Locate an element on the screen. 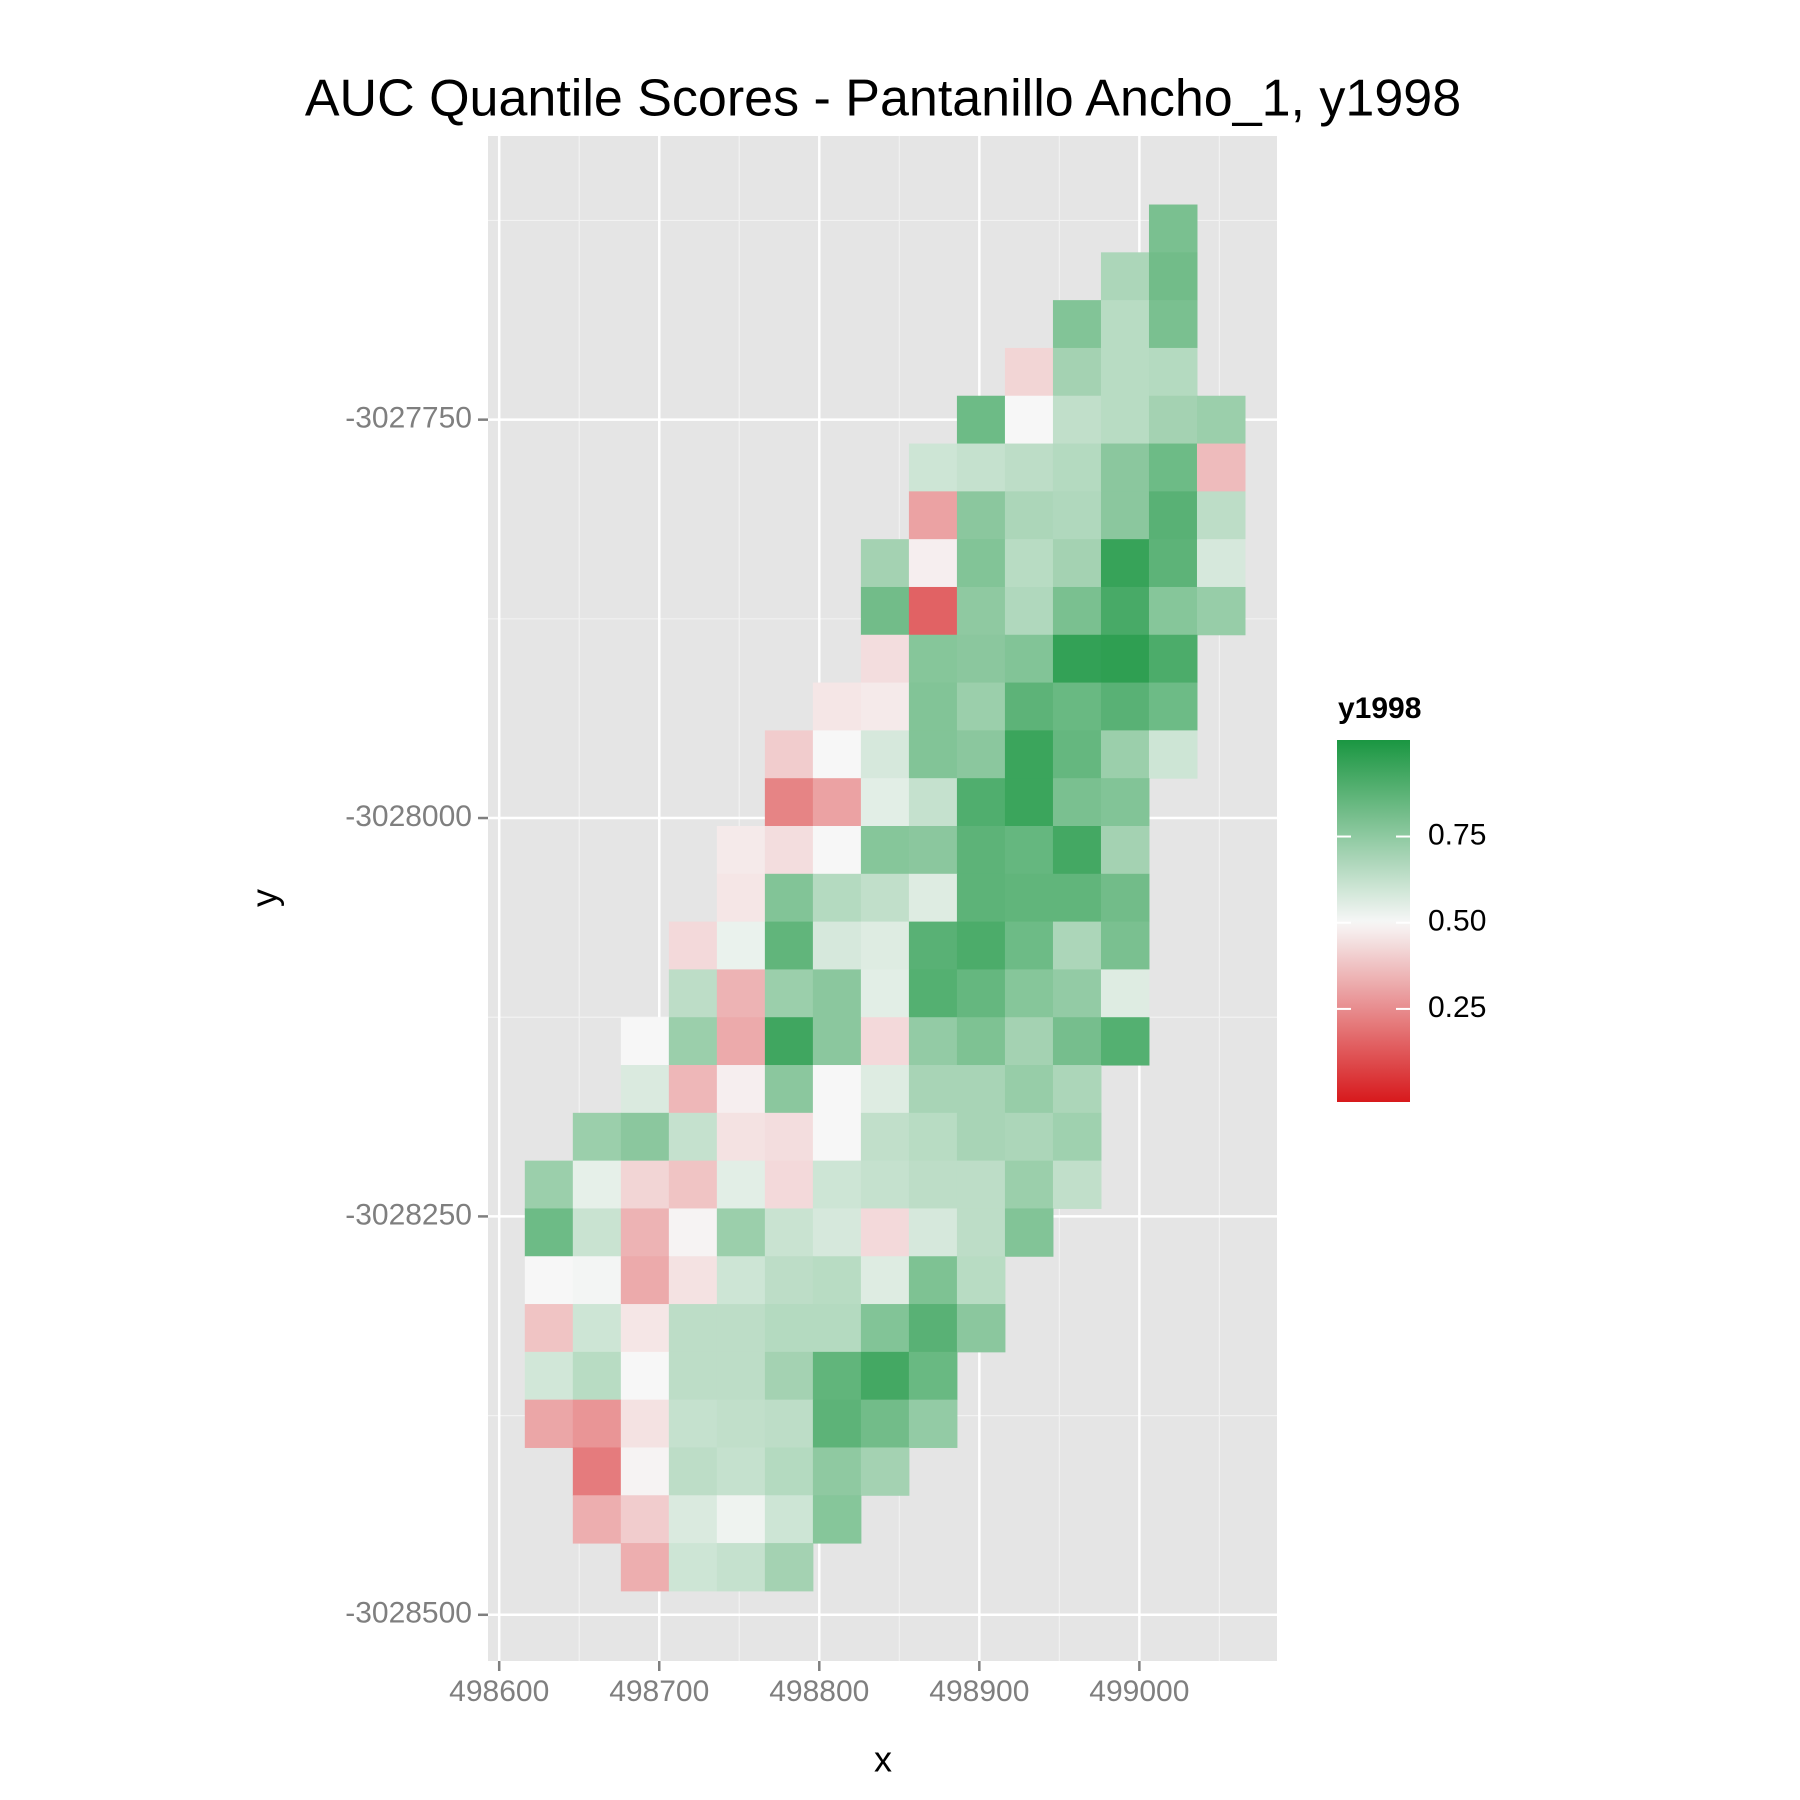 Image resolution: width=1800 pixels, height=1800 pixels. y-tick-label: -3028500 is located at coordinates (408, 1613).